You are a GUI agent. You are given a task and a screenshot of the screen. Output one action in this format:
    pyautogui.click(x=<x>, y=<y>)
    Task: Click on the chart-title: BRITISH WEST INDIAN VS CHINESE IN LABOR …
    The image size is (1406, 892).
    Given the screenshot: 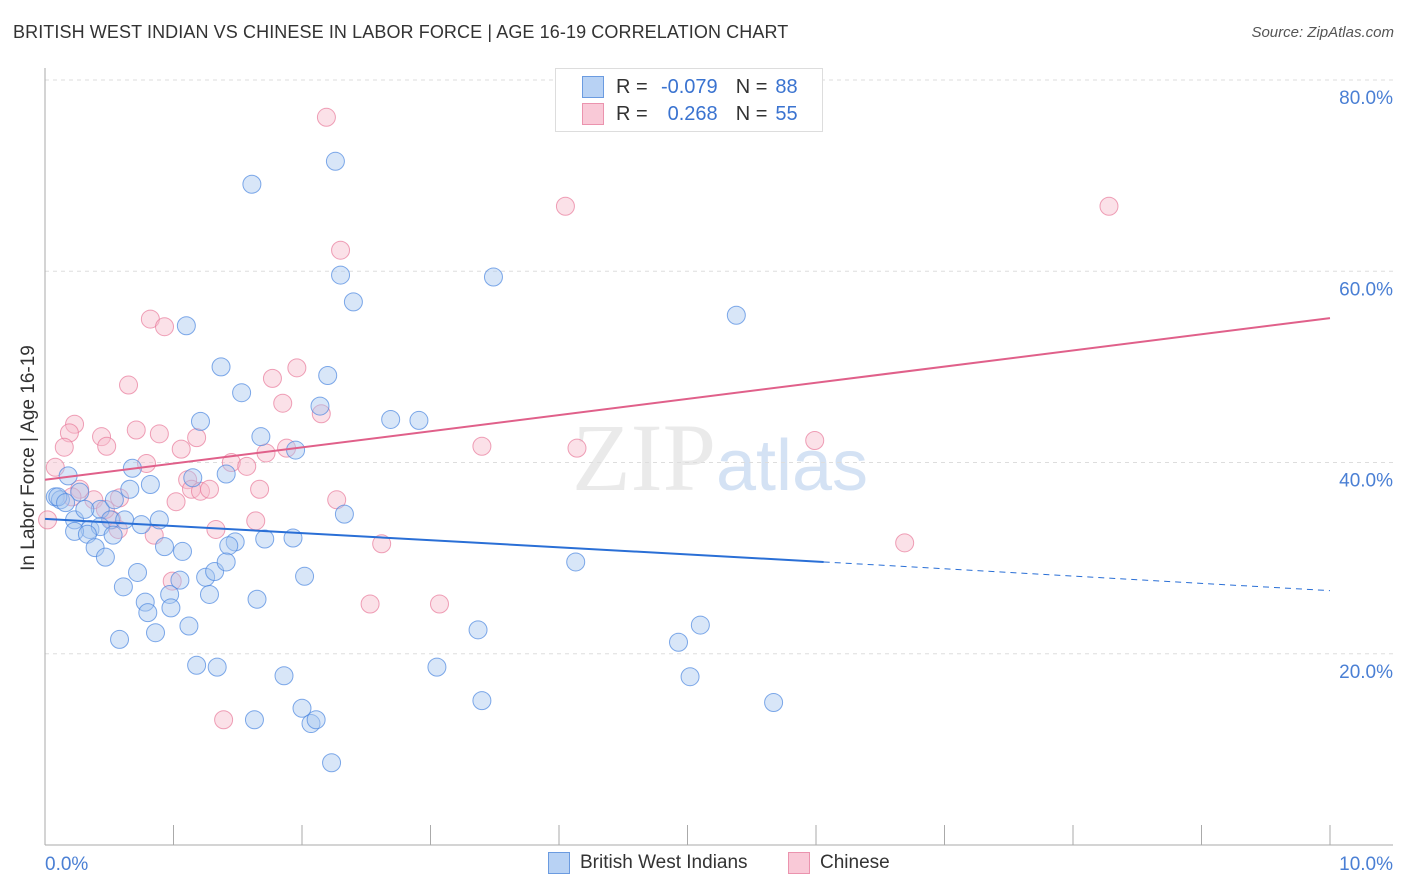 What is the action you would take?
    pyautogui.click(x=401, y=32)
    